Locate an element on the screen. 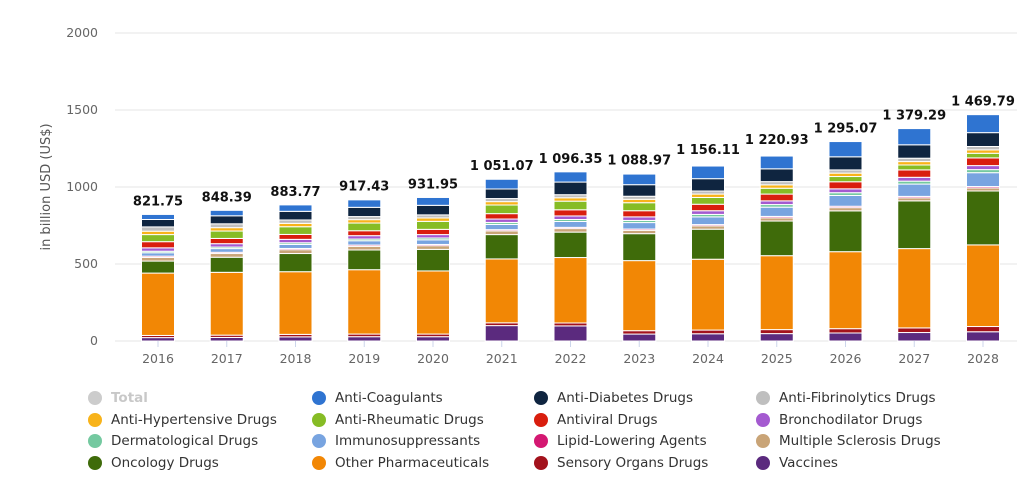 The height and width of the screenshot is (494, 1024). legend-item-multiple-sclerosis-drugs: Multiple Sclerosis Drugs is located at coordinates (848, 441).